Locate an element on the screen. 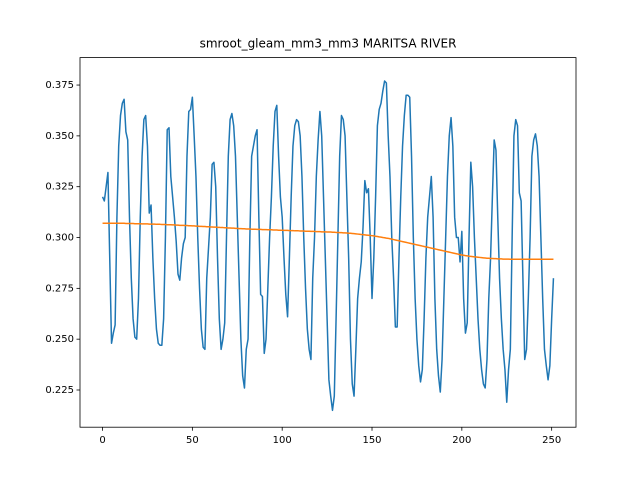  y-tick-label: 0.250 is located at coordinates (59, 339).